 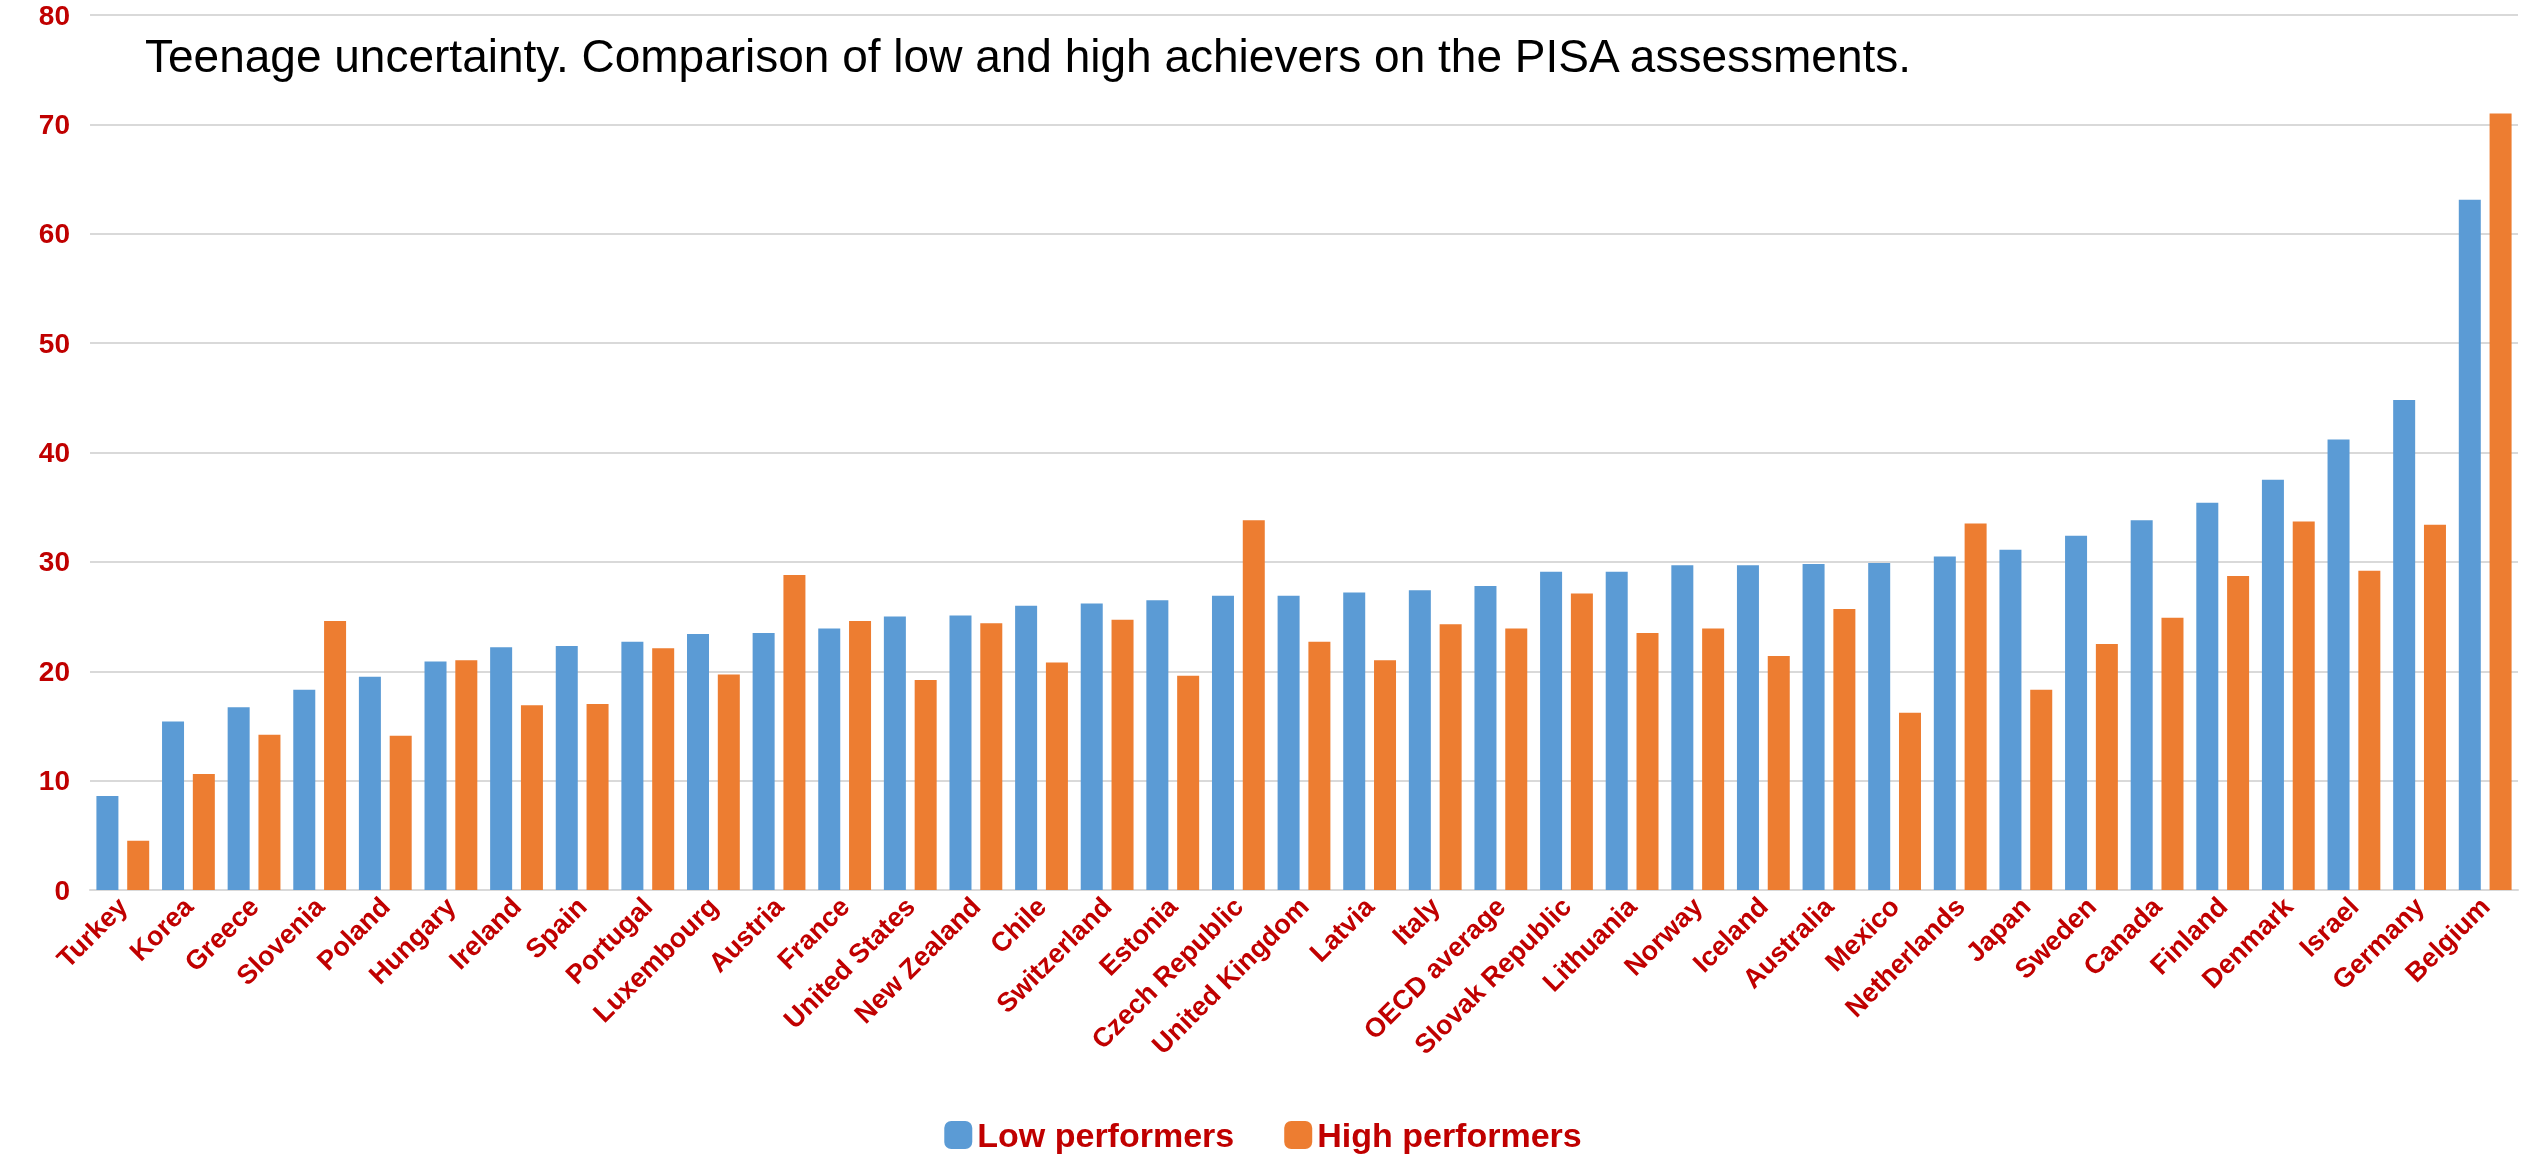 What do you see at coordinates (54, 234) in the screenshot?
I see `y-tick-label: 60` at bounding box center [54, 234].